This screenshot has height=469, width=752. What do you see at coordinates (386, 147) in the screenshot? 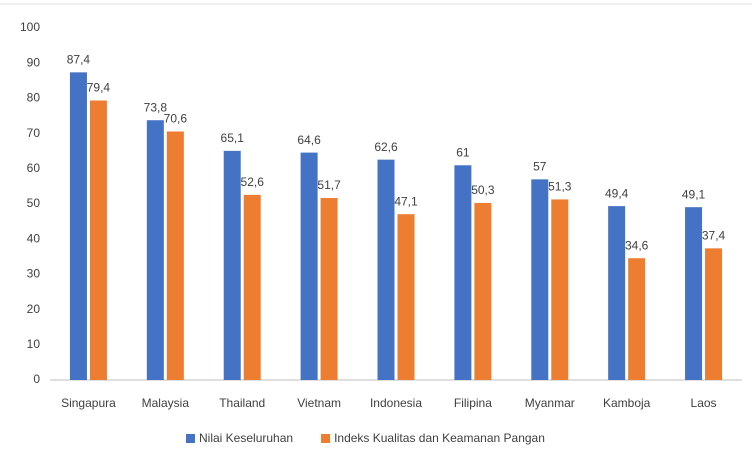
I see `value-label: 62,6` at bounding box center [386, 147].